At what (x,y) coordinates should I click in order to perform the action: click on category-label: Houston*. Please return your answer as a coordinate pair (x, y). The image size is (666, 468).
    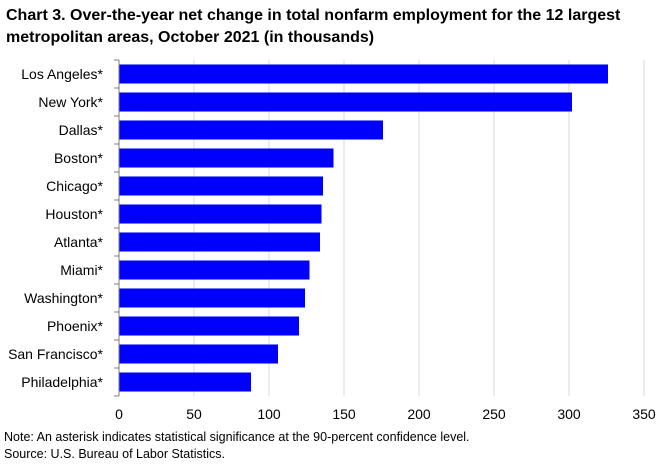
    Looking at the image, I should click on (74, 214).